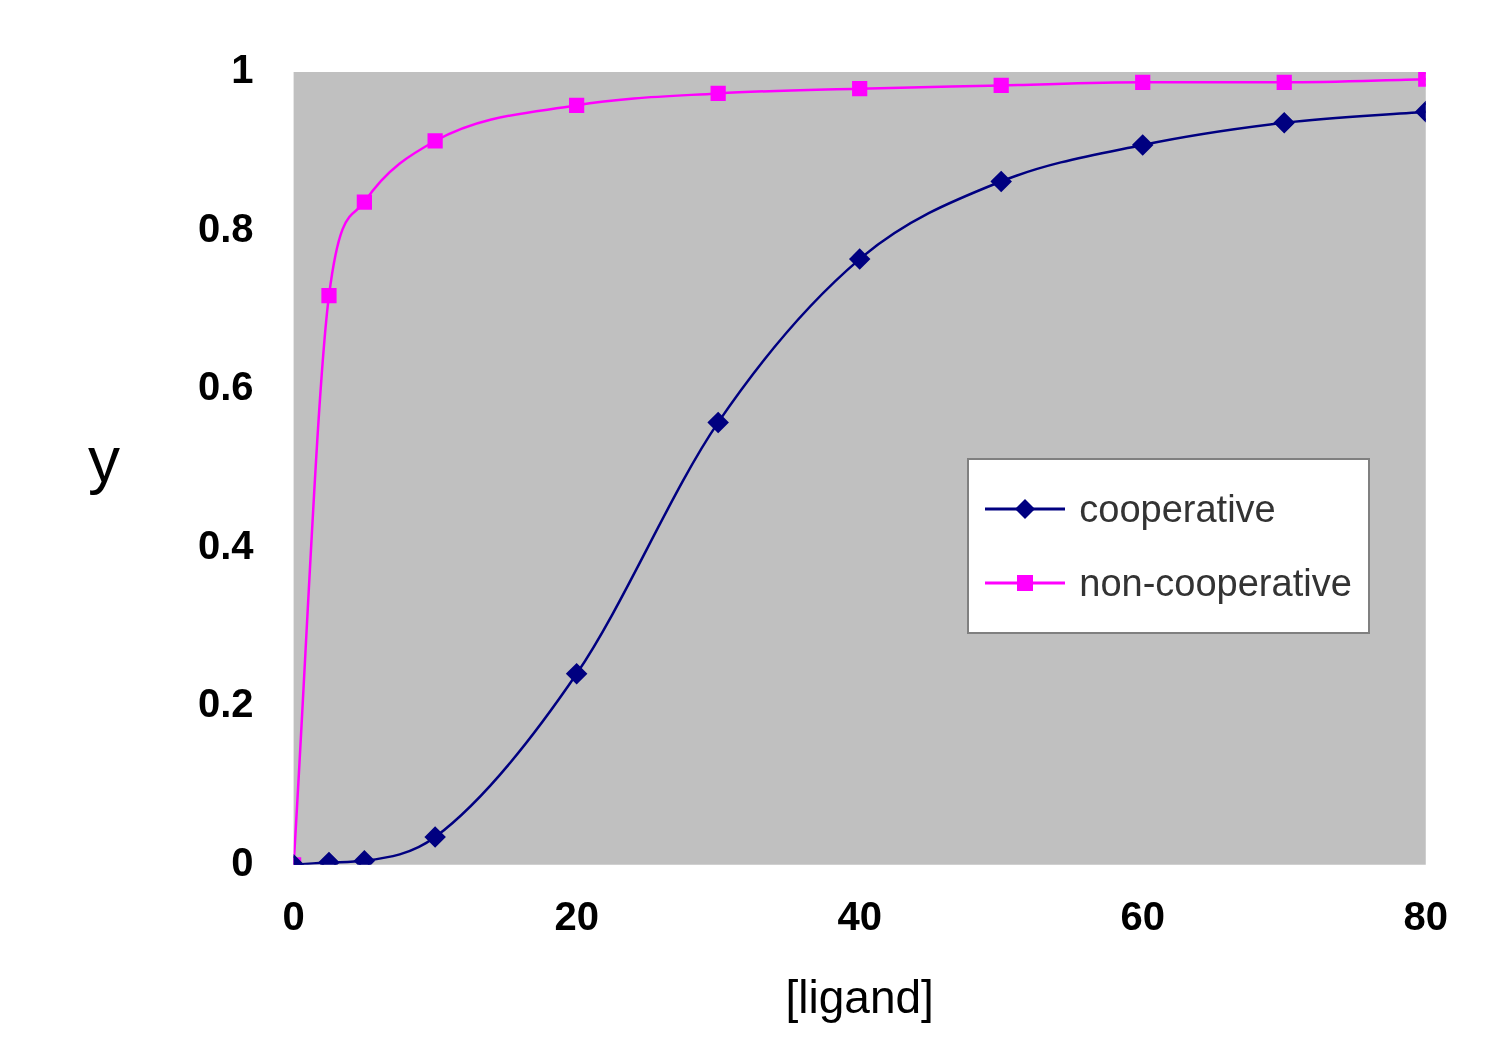 This screenshot has width=1493, height=1056. What do you see at coordinates (242, 69) in the screenshot?
I see `y-tick-label: 1` at bounding box center [242, 69].